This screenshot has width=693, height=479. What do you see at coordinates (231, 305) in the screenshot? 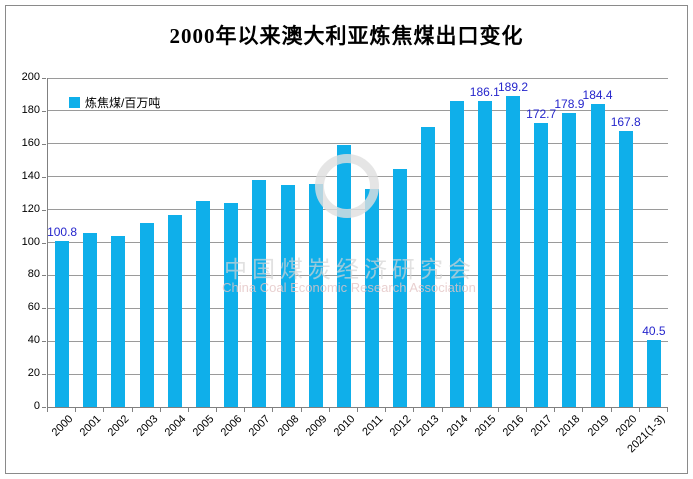
I see `bar-2006` at bounding box center [231, 305].